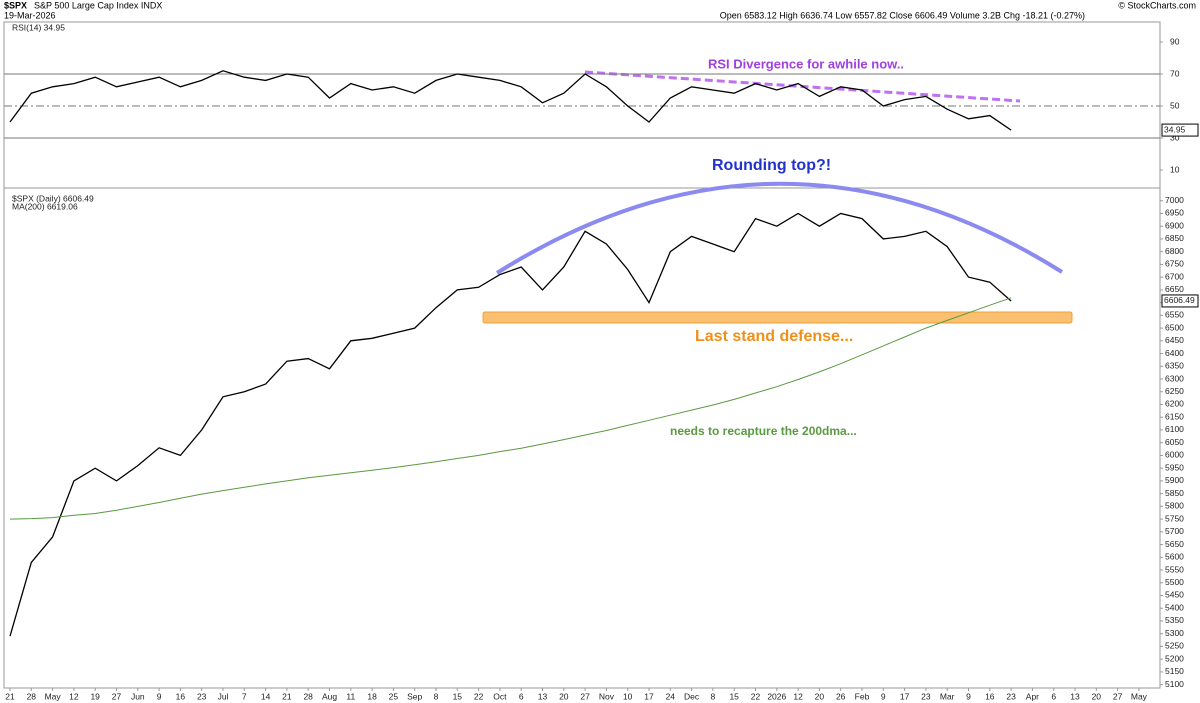 This screenshot has width=1200, height=703. I want to click on y2-tick-label: 90, so click(1175, 41).